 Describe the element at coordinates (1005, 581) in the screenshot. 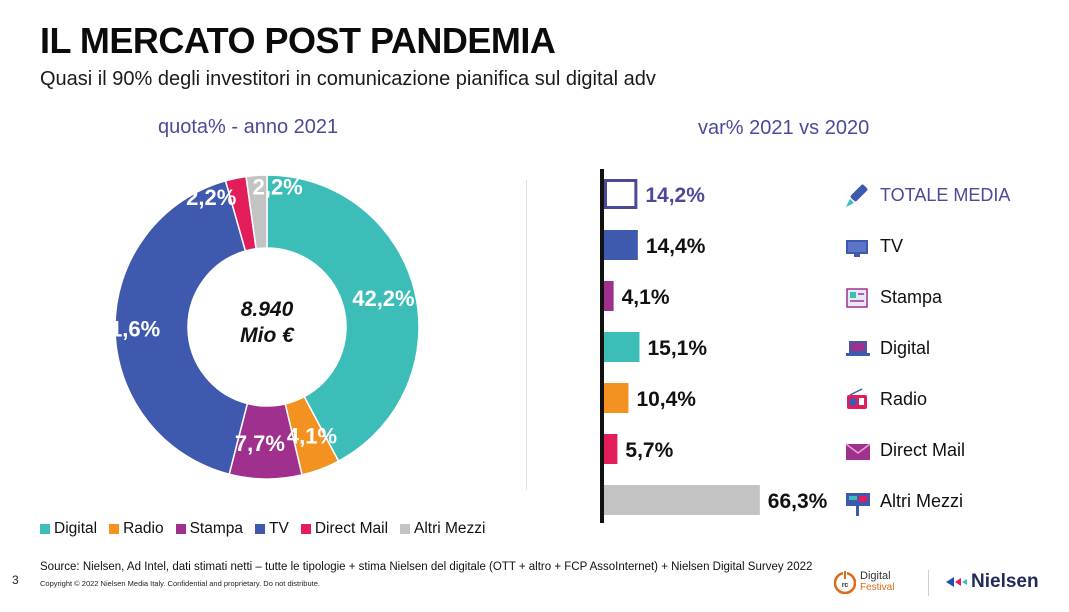

I see `nielsen-wordmark: Nielsen` at that location.